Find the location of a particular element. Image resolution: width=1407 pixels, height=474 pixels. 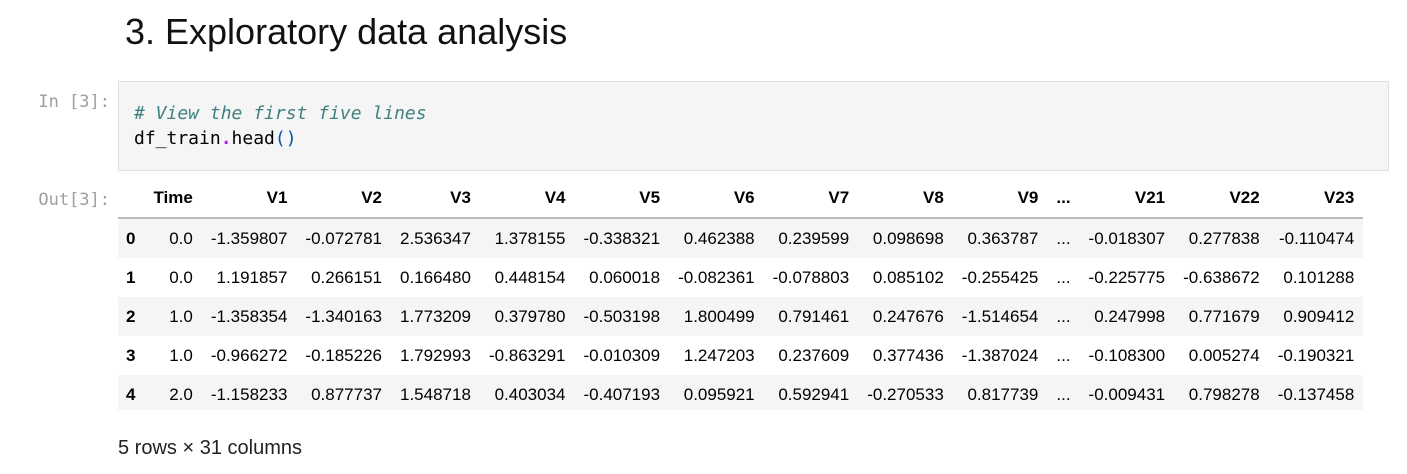

row-index: 1 is located at coordinates (131, 277).